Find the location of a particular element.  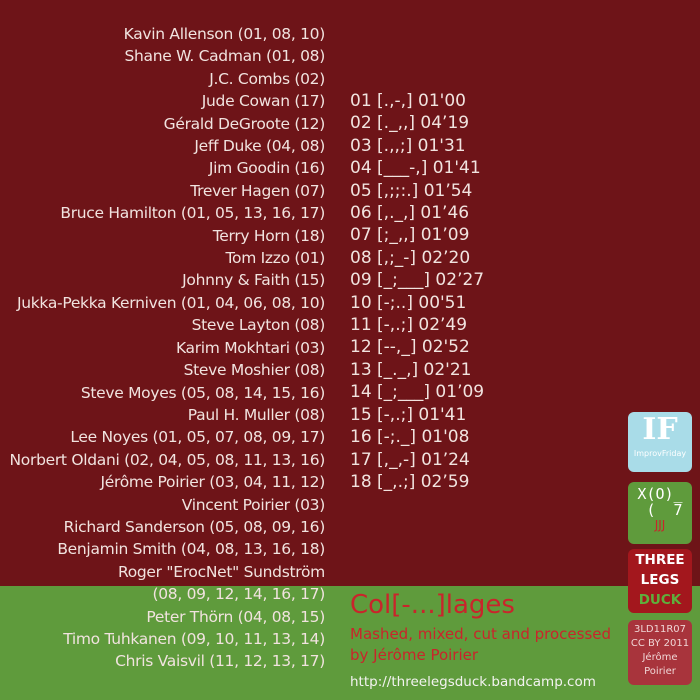

track-item: 06 [,._,] 01’46 is located at coordinates (410, 213).